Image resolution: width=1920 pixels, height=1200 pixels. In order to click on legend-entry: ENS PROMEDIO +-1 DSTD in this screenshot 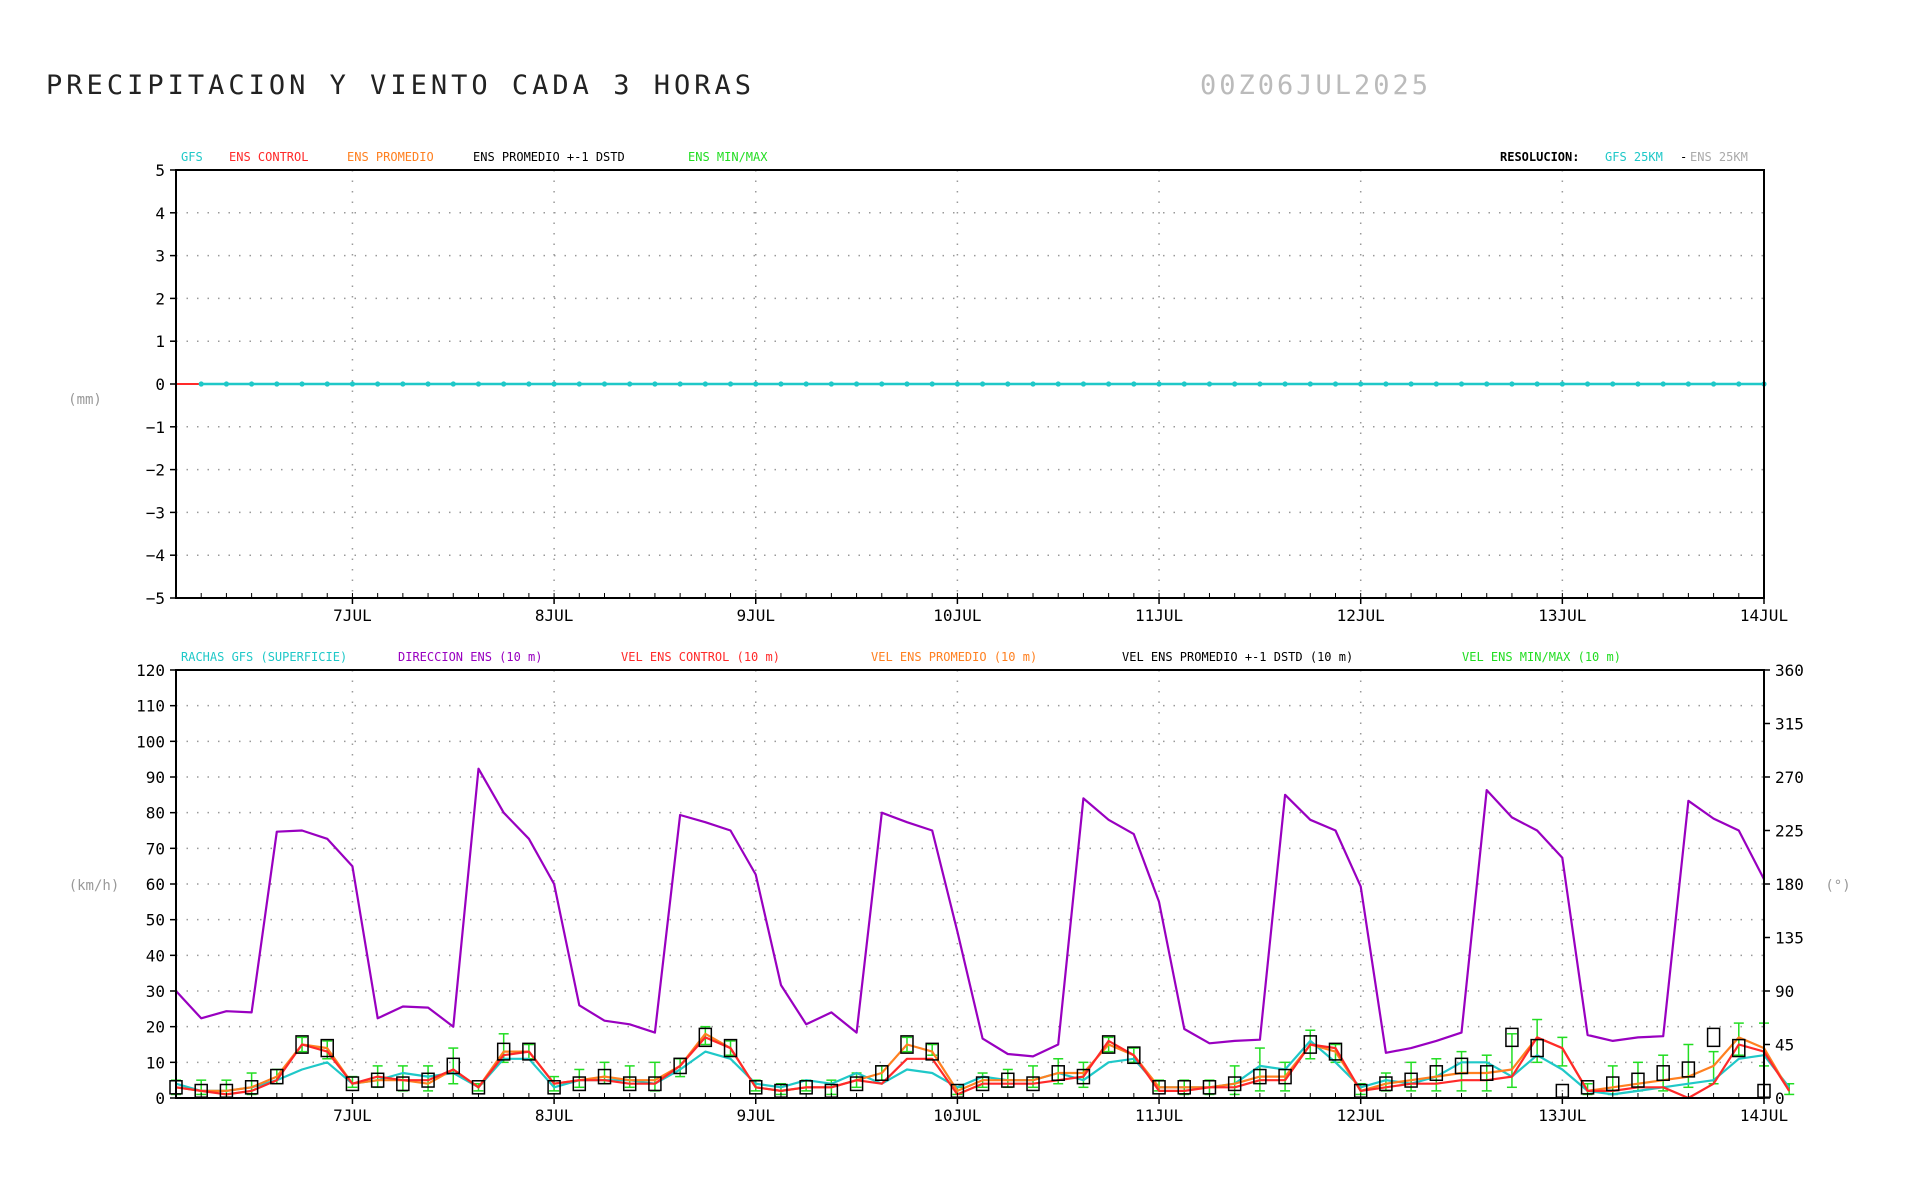, I will do `click(549, 157)`.